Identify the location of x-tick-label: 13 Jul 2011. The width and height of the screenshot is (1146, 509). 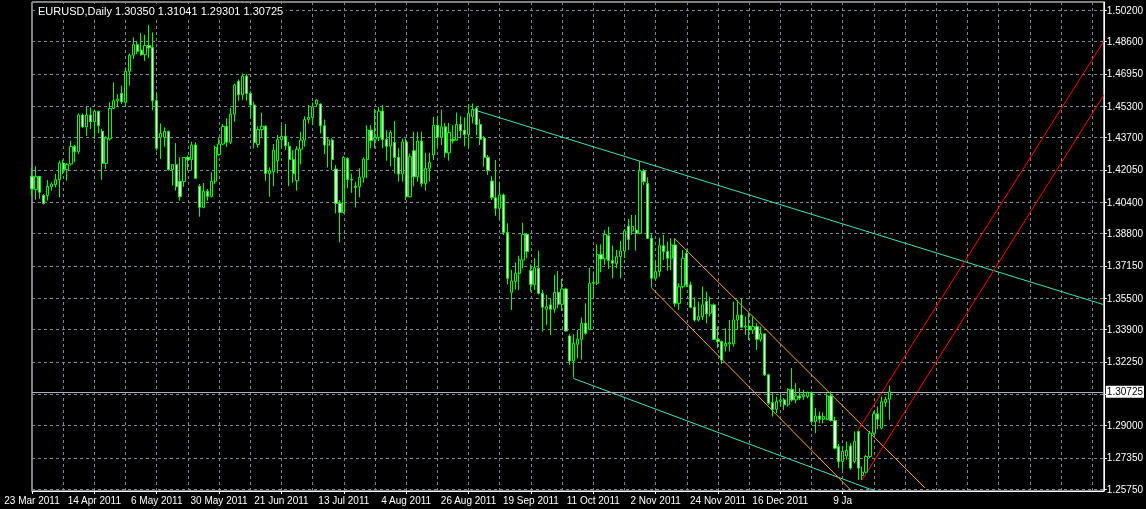
(344, 500).